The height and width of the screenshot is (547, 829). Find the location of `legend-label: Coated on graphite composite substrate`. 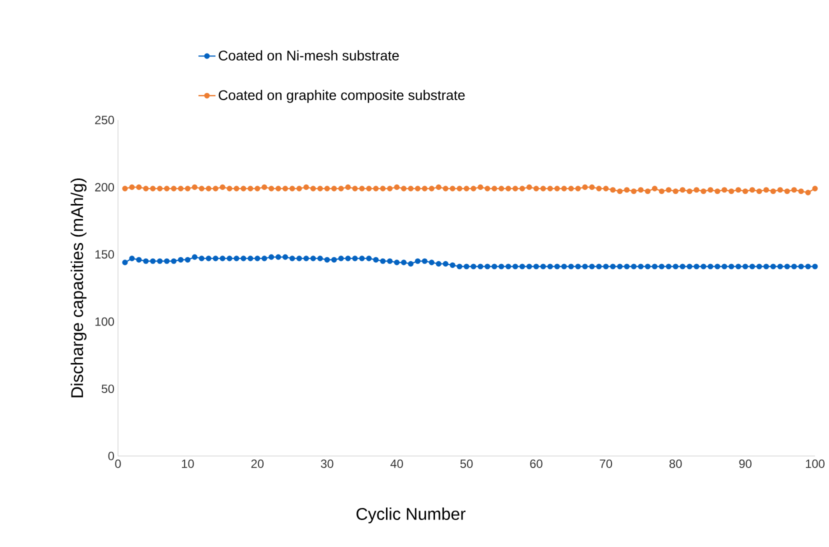

legend-label: Coated on graphite composite substrate is located at coordinates (341, 96).